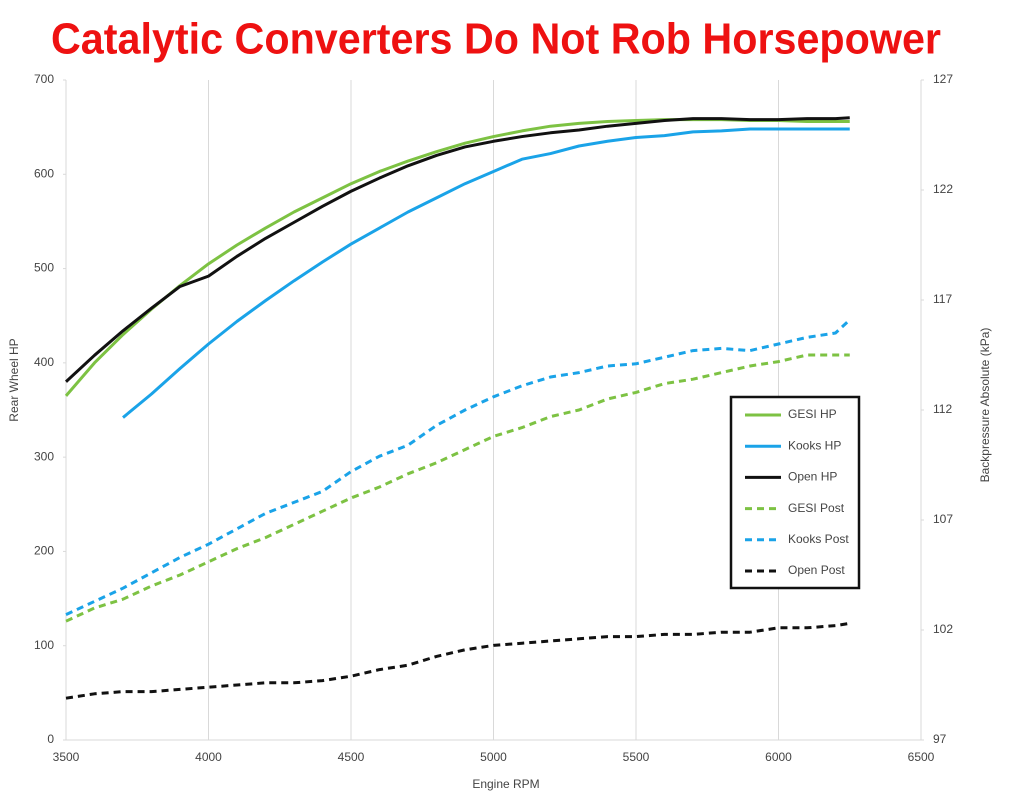 This screenshot has height=799, width=1024. Describe the element at coordinates (636, 757) in the screenshot. I see `x-tick-label: 5500` at that location.